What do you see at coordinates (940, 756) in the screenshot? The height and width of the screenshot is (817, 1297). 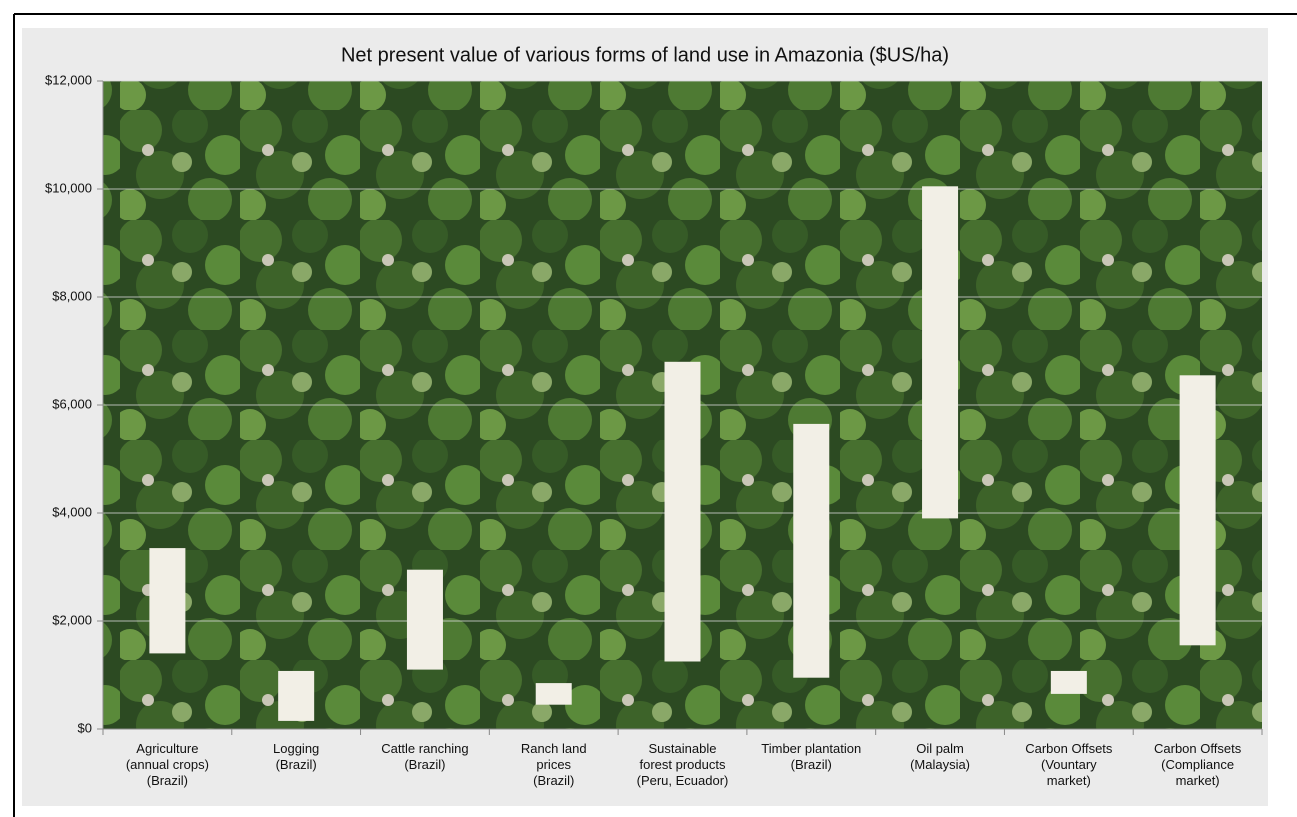 I see `x-tick-label: Oil palm (Malaysia)` at bounding box center [940, 756].